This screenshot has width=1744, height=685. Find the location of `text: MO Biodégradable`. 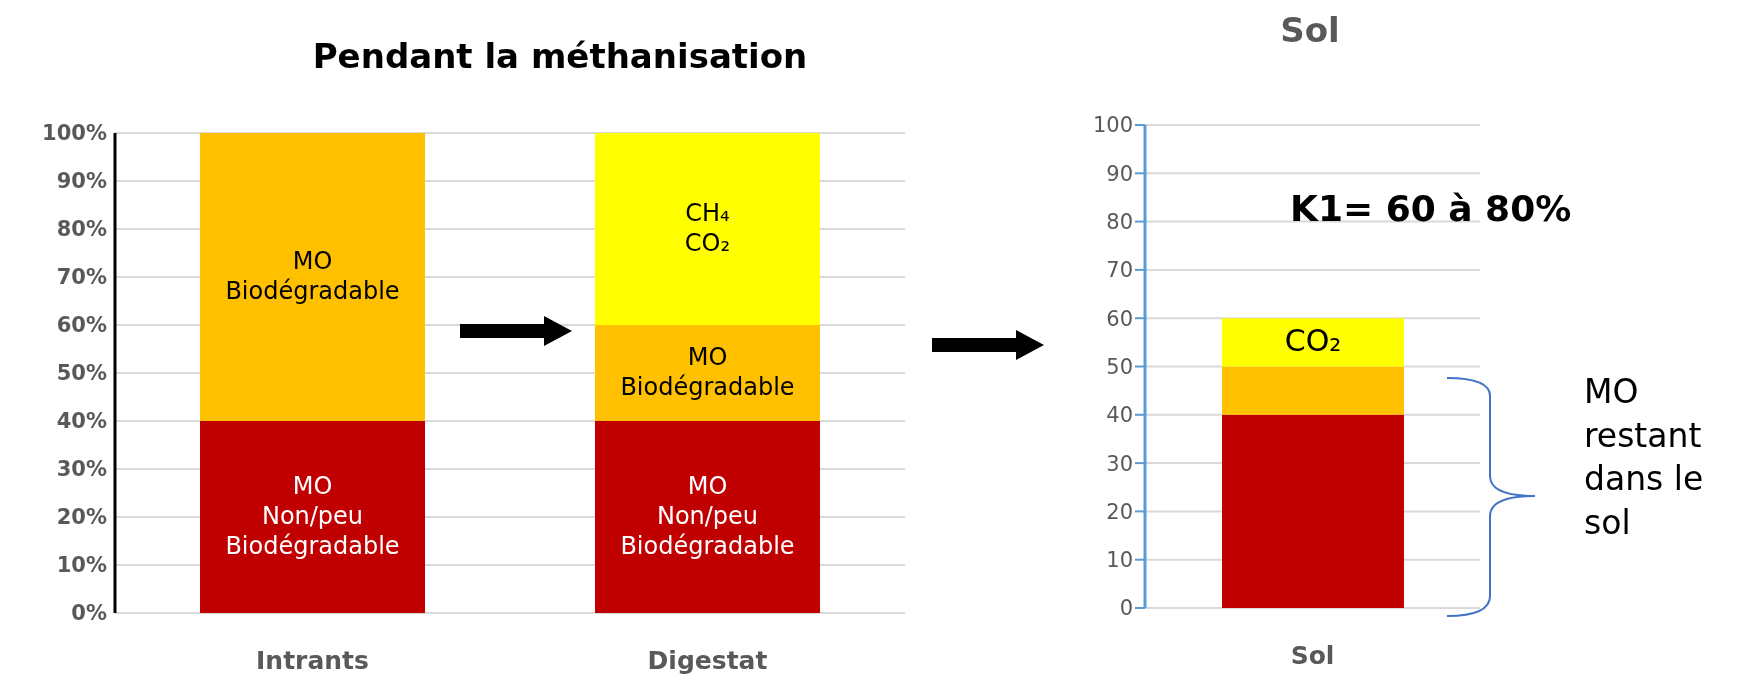

text: MO Biodégradable is located at coordinates (312, 276).